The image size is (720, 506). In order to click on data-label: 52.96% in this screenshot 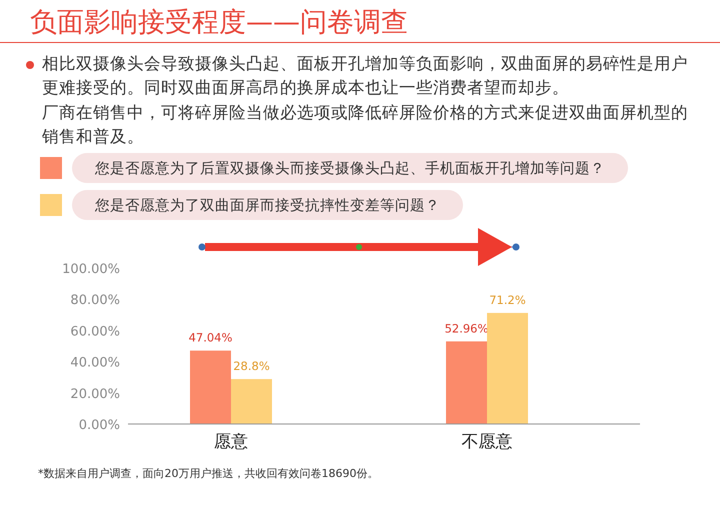, I will do `click(466, 328)`.